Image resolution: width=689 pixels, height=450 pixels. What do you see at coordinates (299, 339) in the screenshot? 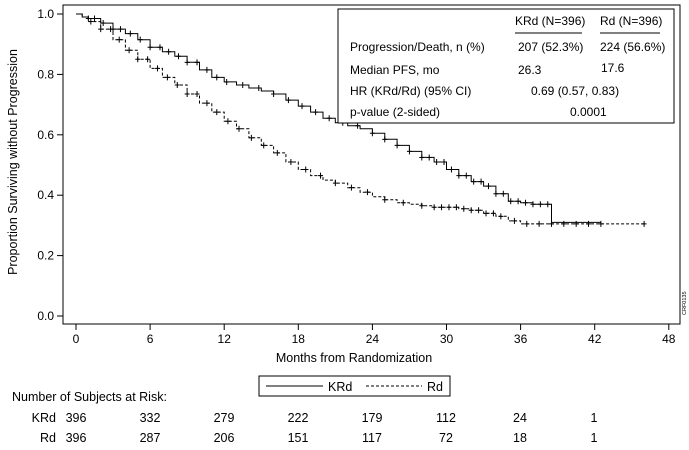
I see `x-tick-label: 18` at bounding box center [299, 339].